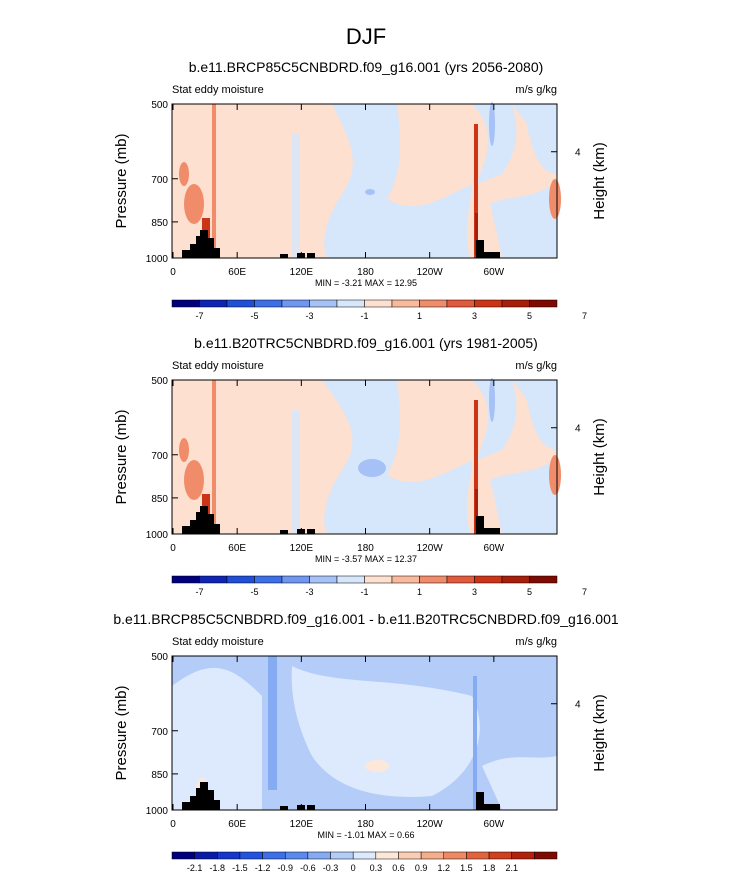  What do you see at coordinates (159, 381) in the screenshot?
I see `y-tick-label: 500` at bounding box center [159, 381].